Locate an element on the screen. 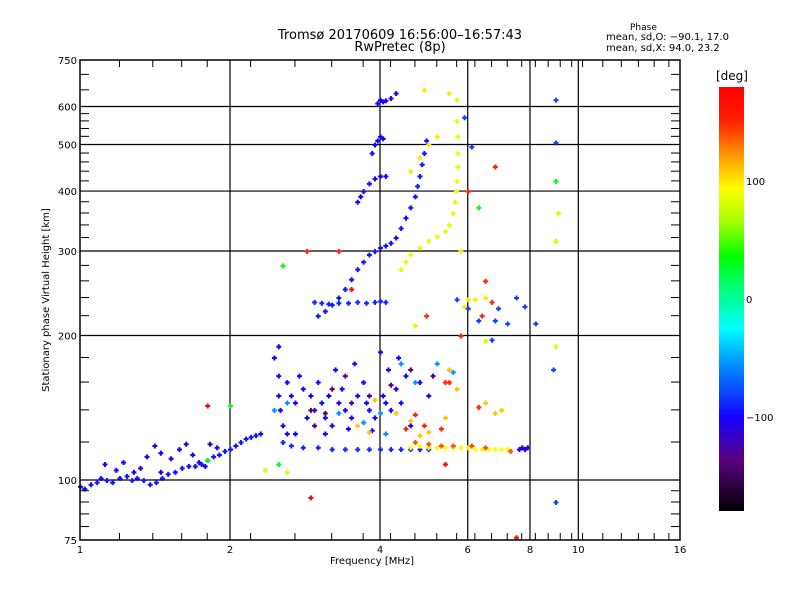  x-tick-label: 2 is located at coordinates (230, 550).